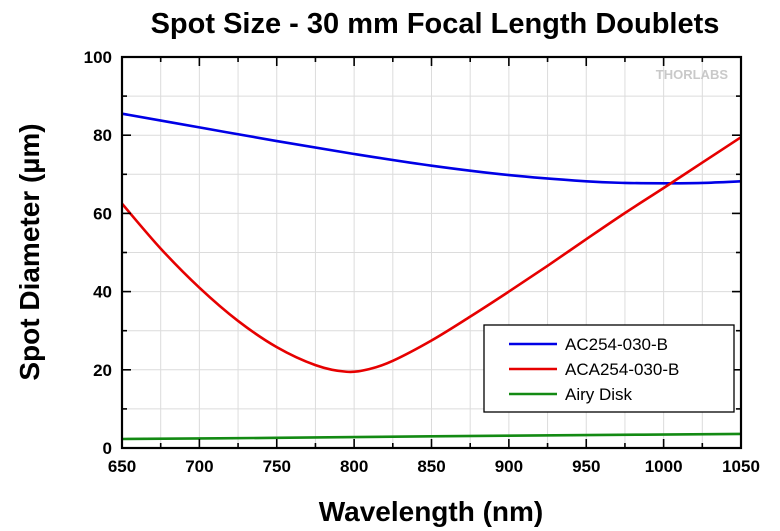  What do you see at coordinates (102, 213) in the screenshot?
I see `y-tick-label: 60` at bounding box center [102, 213].